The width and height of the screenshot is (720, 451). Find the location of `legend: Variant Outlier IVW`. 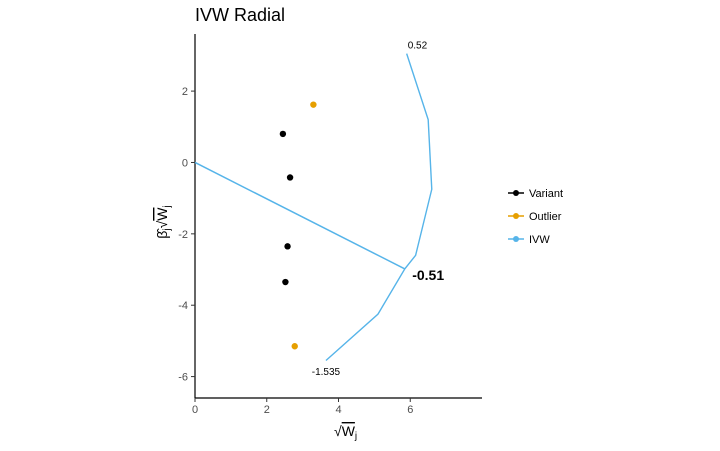

legend: Variant Outlier IVW is located at coordinates (535, 217).